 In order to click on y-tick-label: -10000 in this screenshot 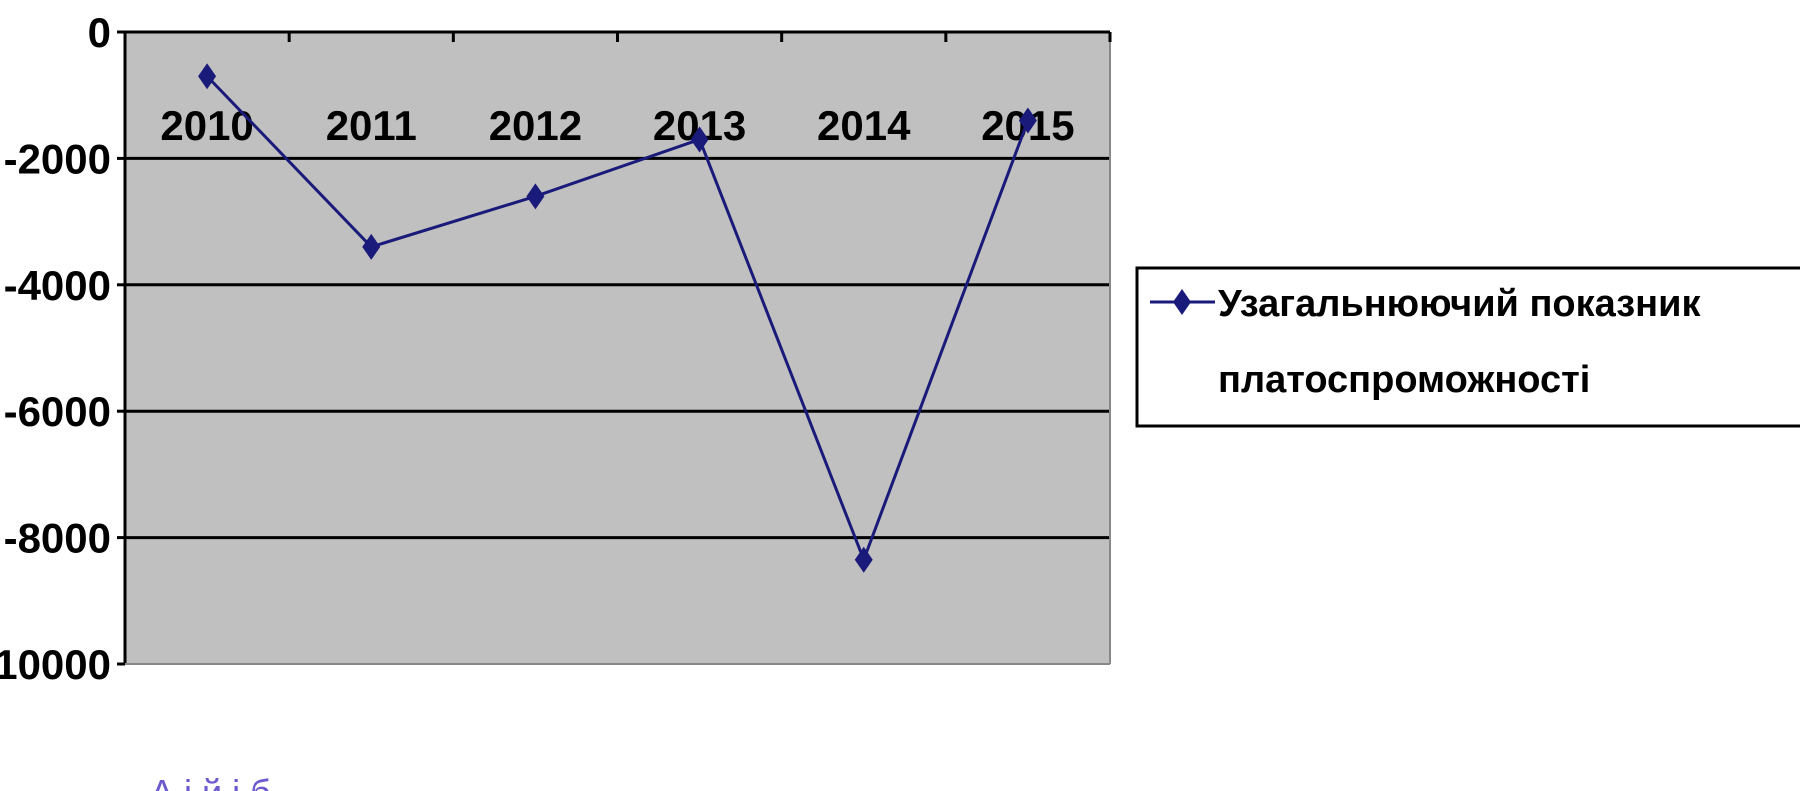, I will do `click(55, 664)`.